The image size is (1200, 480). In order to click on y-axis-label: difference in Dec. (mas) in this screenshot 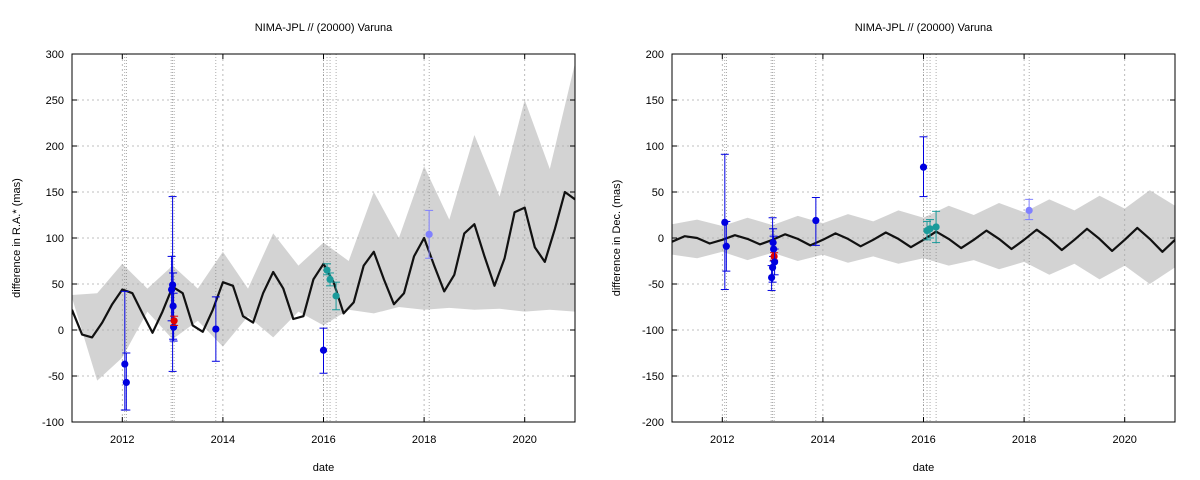, I will do `click(617, 238)`.